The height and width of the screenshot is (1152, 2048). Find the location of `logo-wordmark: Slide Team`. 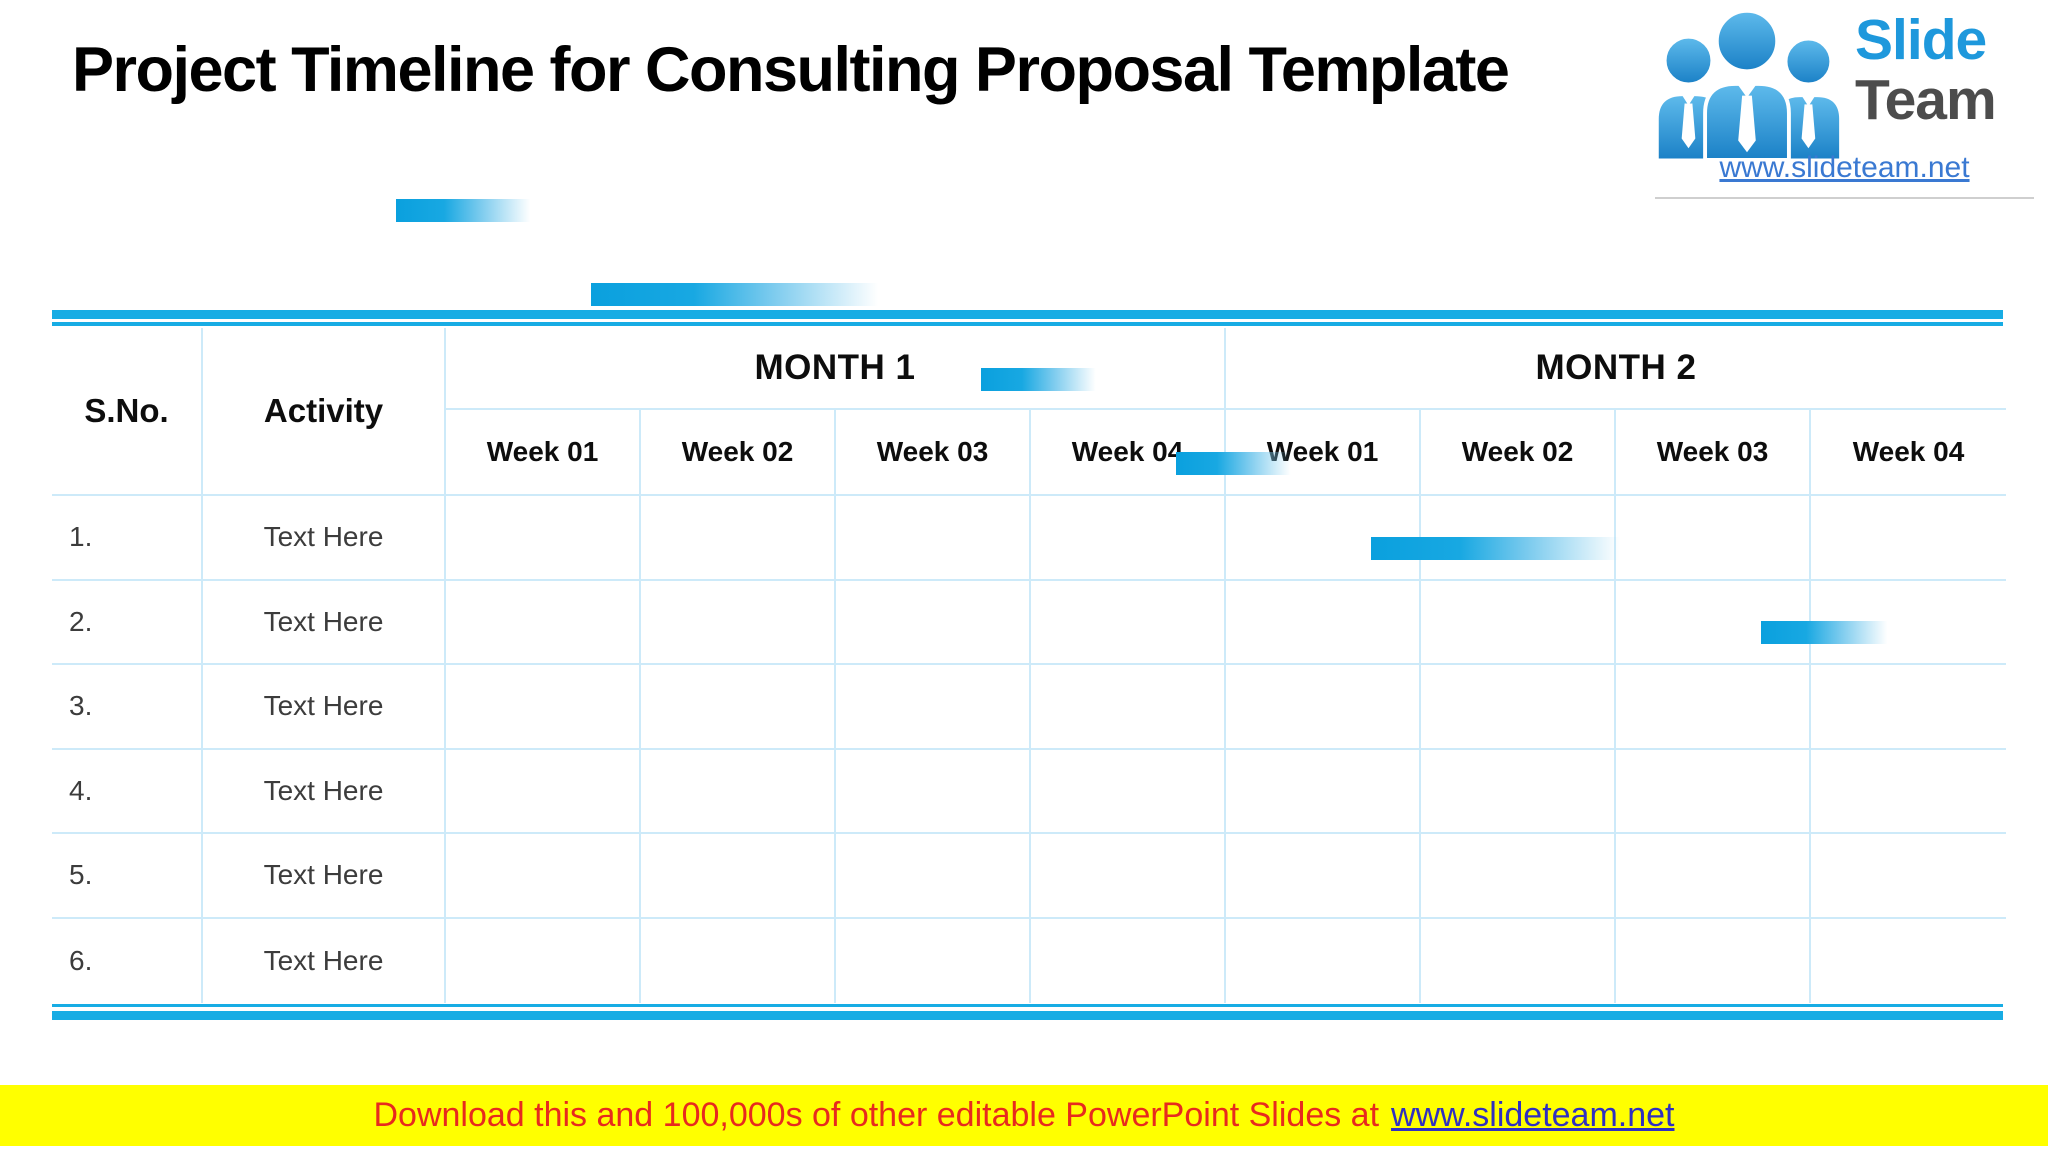

logo-wordmark: Slide Team is located at coordinates (1926, 70).